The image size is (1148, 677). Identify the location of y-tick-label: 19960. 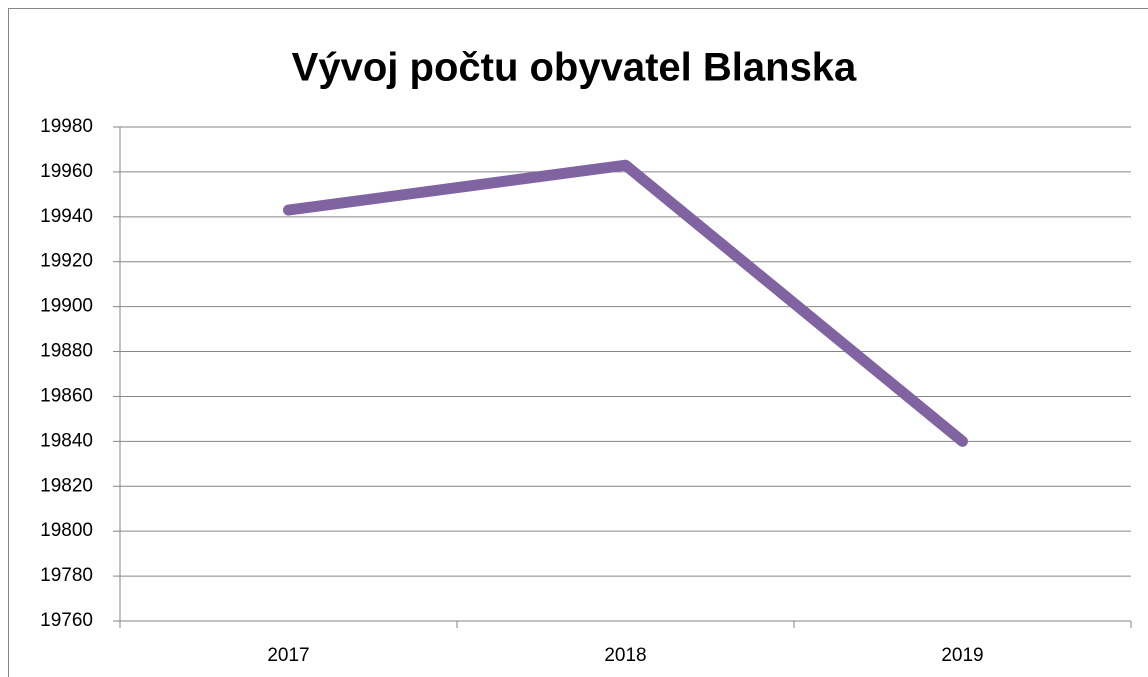
(66, 171).